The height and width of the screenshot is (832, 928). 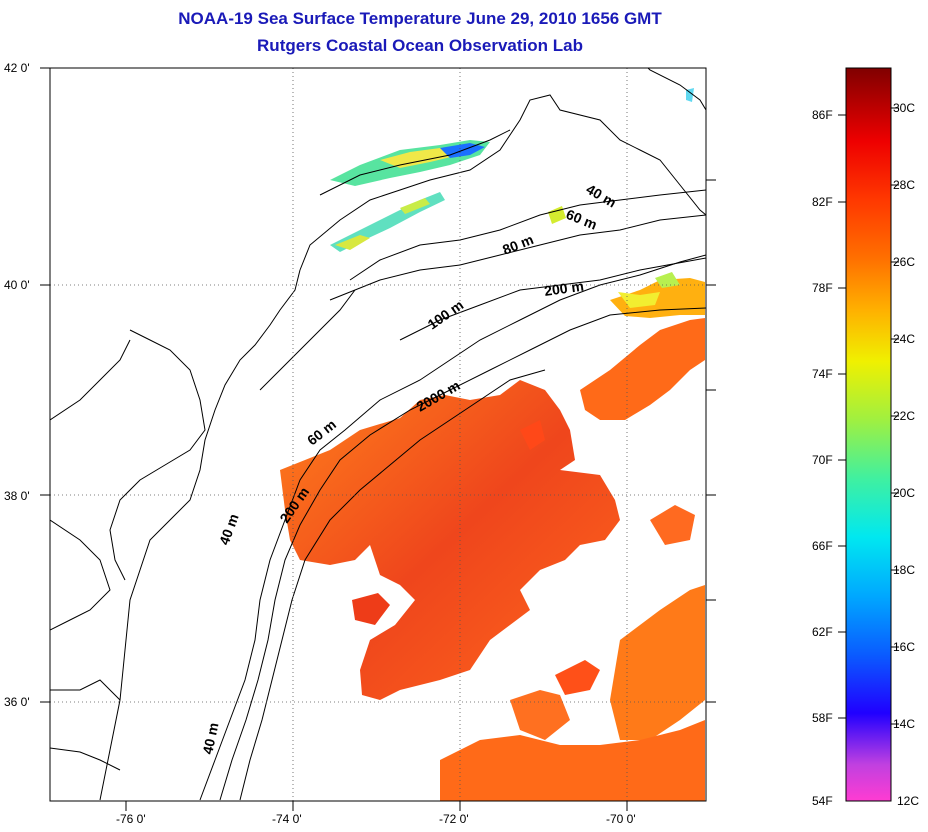 I want to click on lat-label-38: 38 0', so click(x=17, y=496).